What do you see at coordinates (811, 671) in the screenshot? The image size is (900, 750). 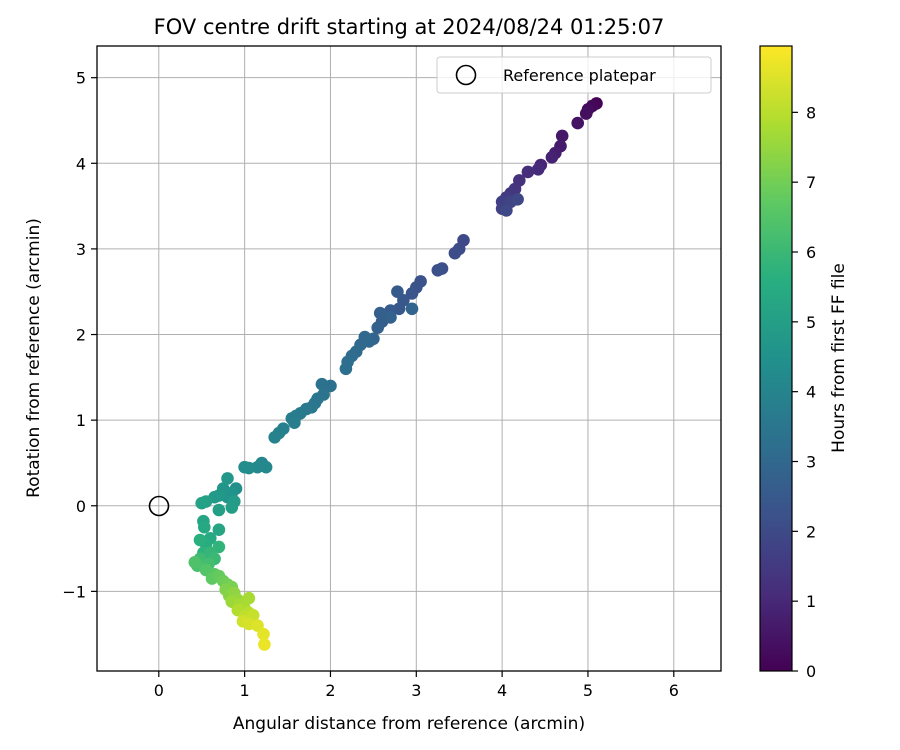 I see `colorbar-tick-label: 0` at bounding box center [811, 671].